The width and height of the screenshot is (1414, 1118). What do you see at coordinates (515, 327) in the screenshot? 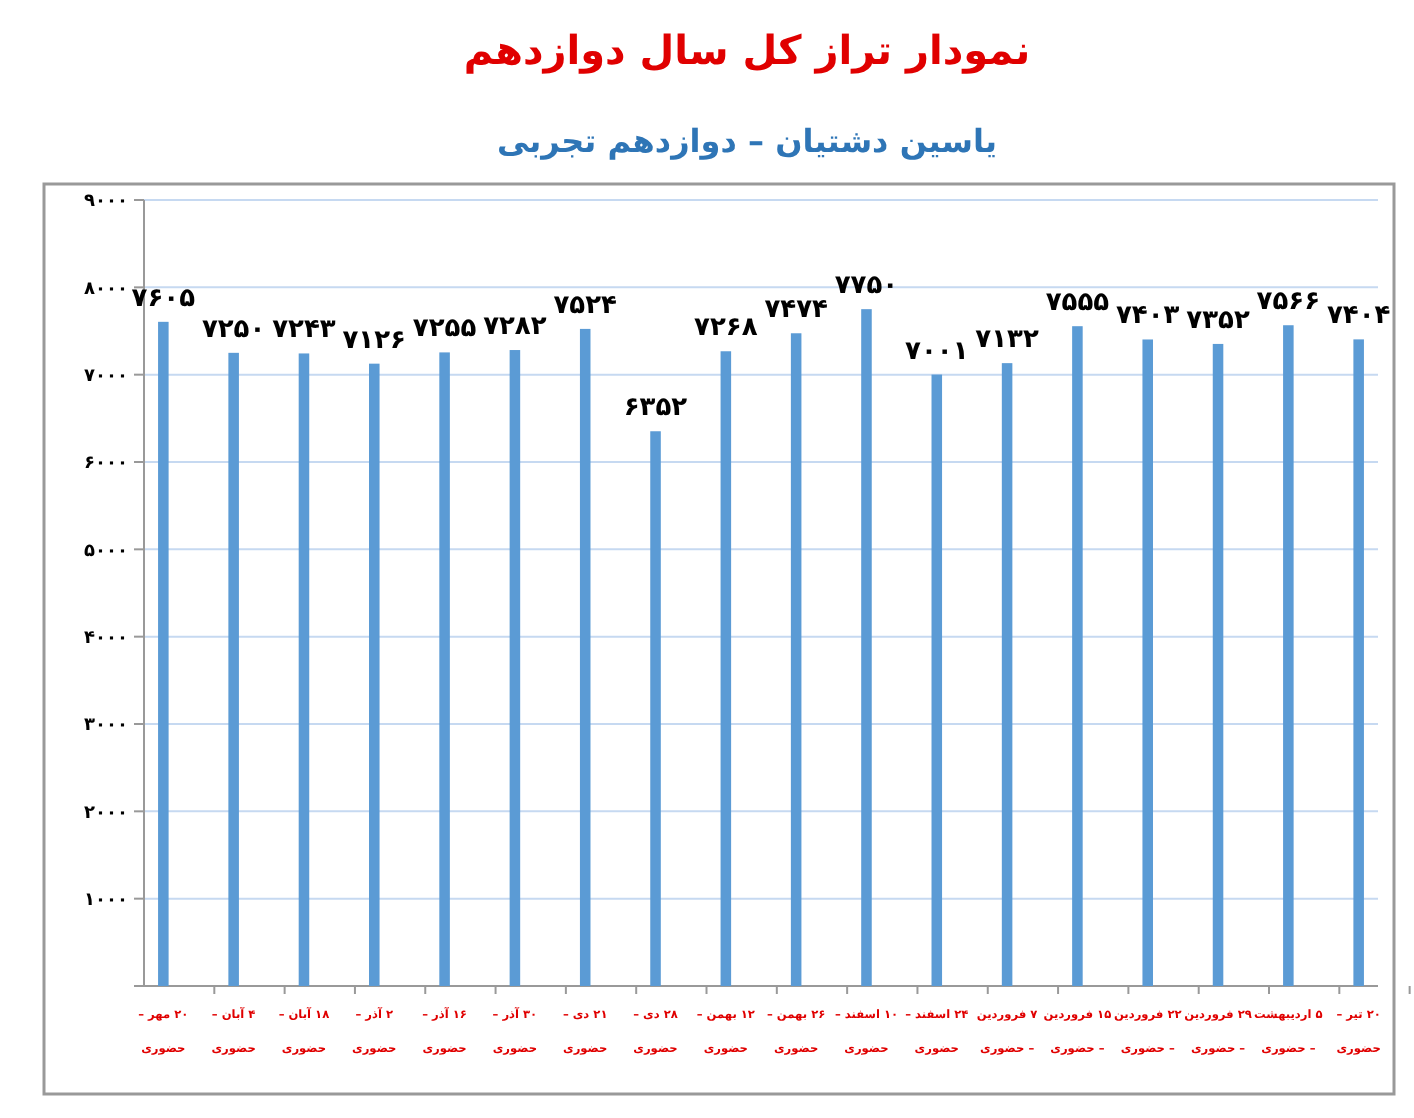
I see `data-label: ۷۲۸۲` at bounding box center [515, 327].